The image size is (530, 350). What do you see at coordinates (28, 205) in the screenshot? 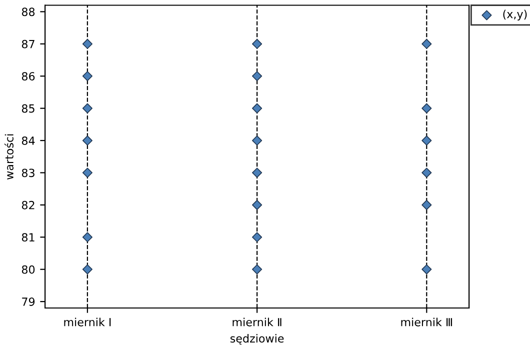
I see `y-tick-label: 82` at bounding box center [28, 205].